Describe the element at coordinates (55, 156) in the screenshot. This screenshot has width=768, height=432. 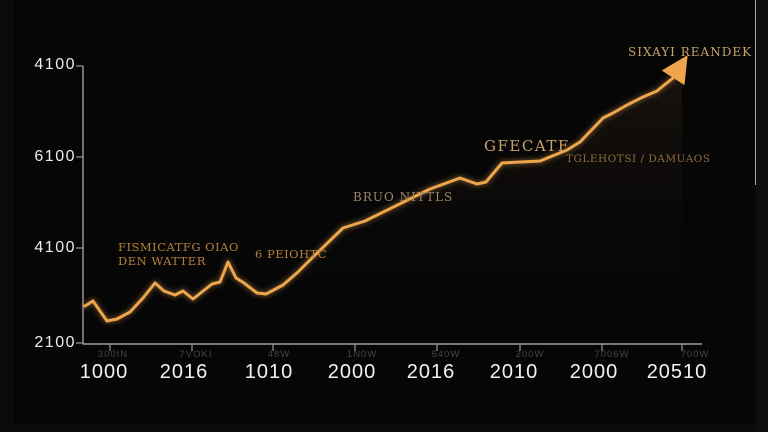
I see `y-axis-label-2: 6100` at that location.